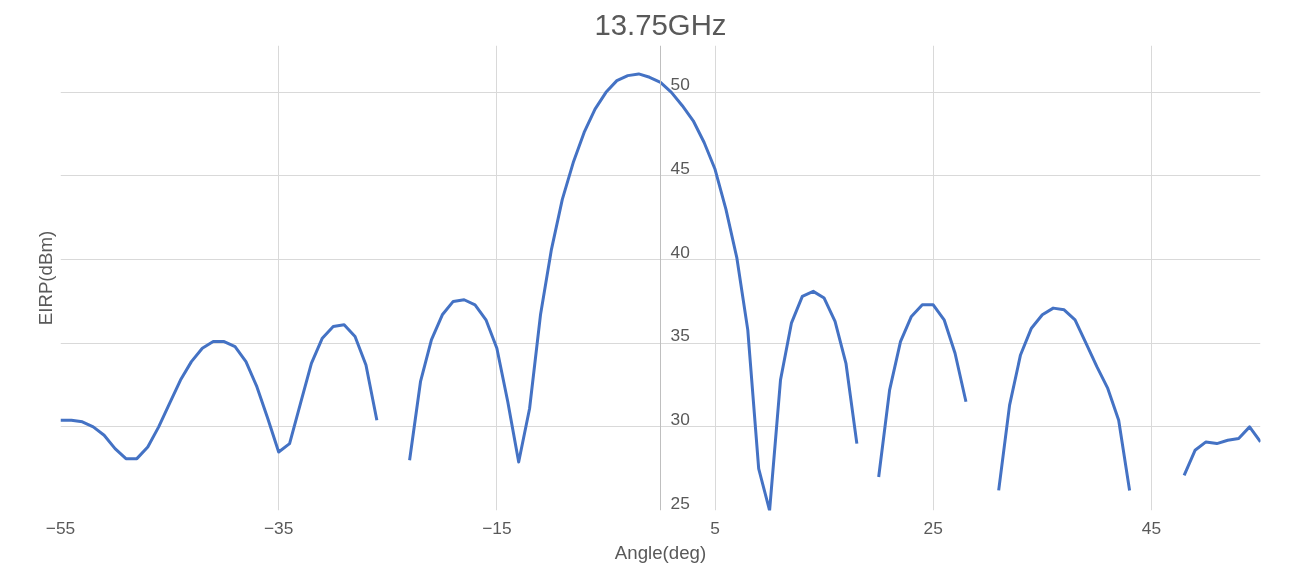 The image size is (1296, 570). Describe the element at coordinates (278, 527) in the screenshot. I see `x-tick-label: −35` at that location.